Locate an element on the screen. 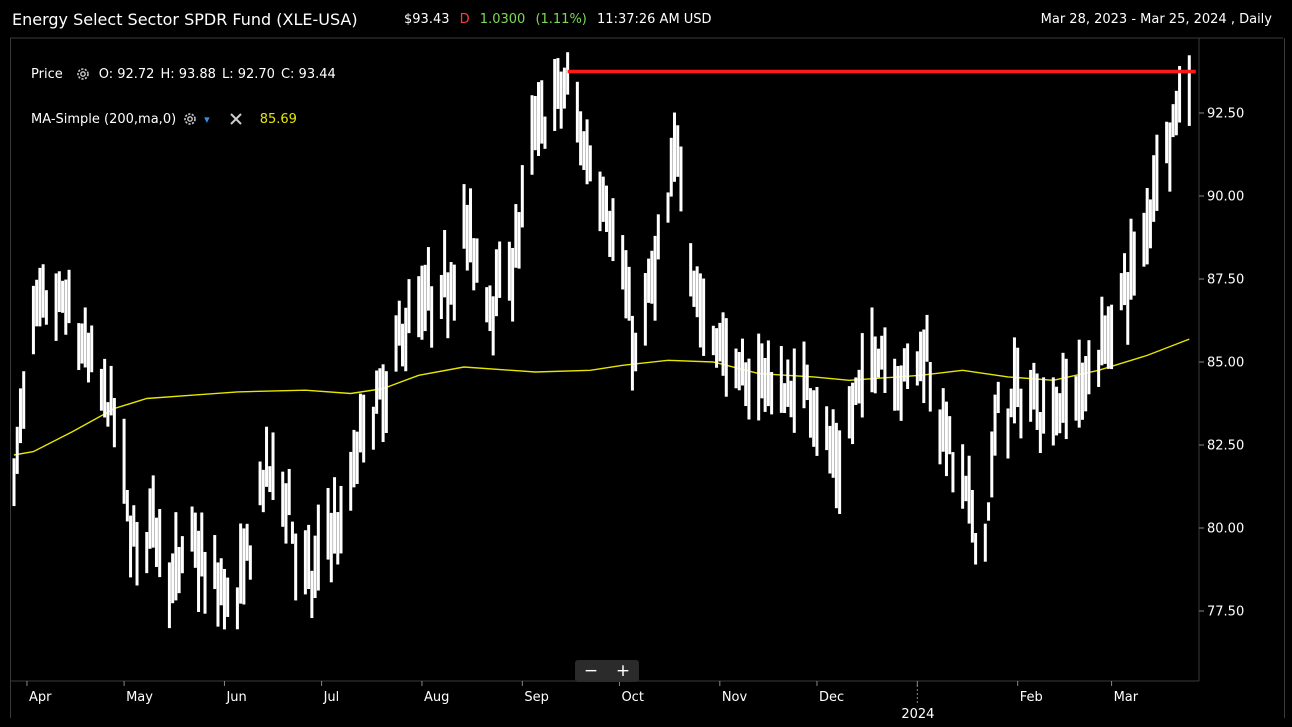  date-range: Mar 28, 2023 - Mar 25, 2024 , Daily is located at coordinates (1156, 19).